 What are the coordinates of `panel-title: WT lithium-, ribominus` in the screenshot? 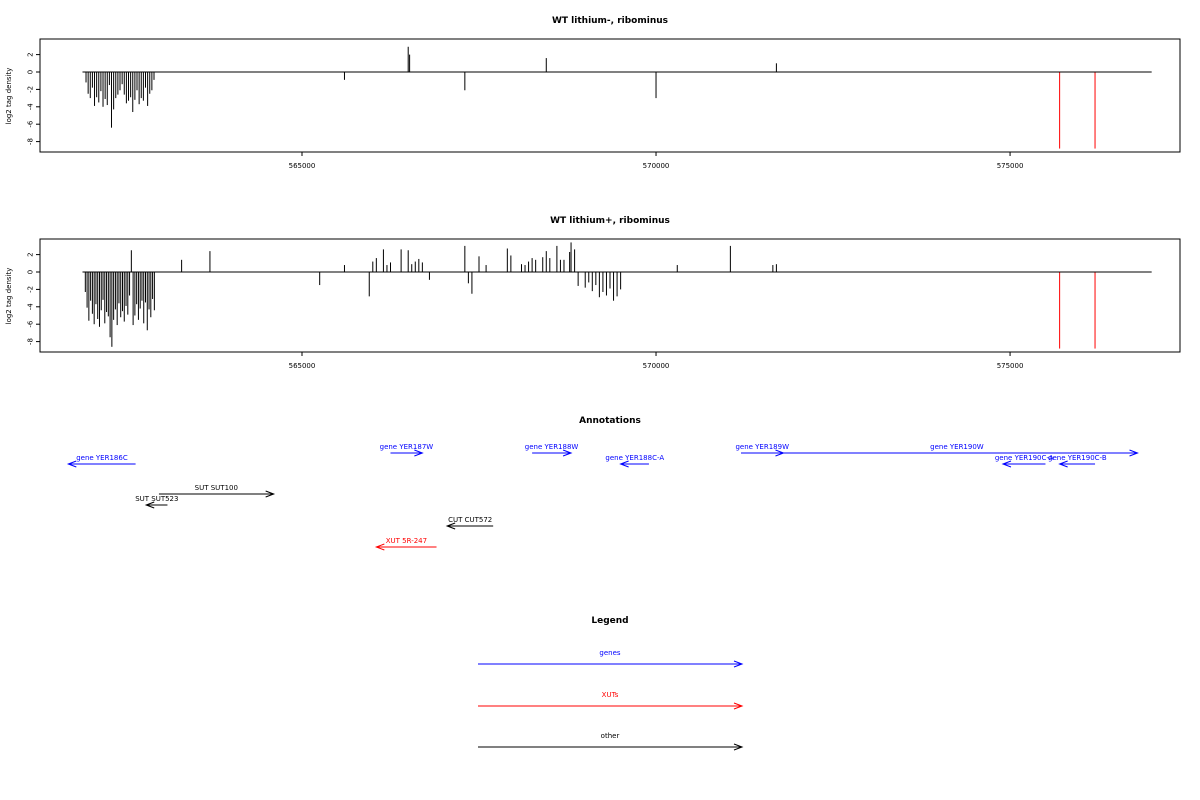 It's located at (610, 21).